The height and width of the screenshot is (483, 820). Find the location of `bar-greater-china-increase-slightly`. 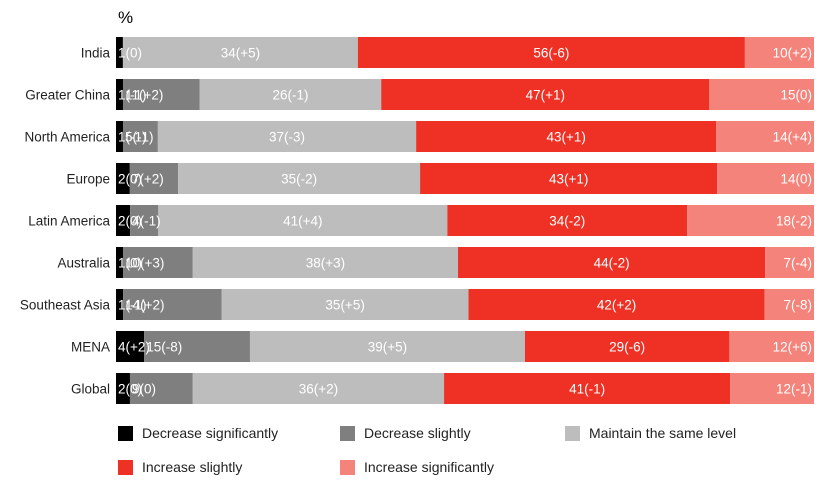

bar-greater-china-increase-slightly is located at coordinates (545, 94).